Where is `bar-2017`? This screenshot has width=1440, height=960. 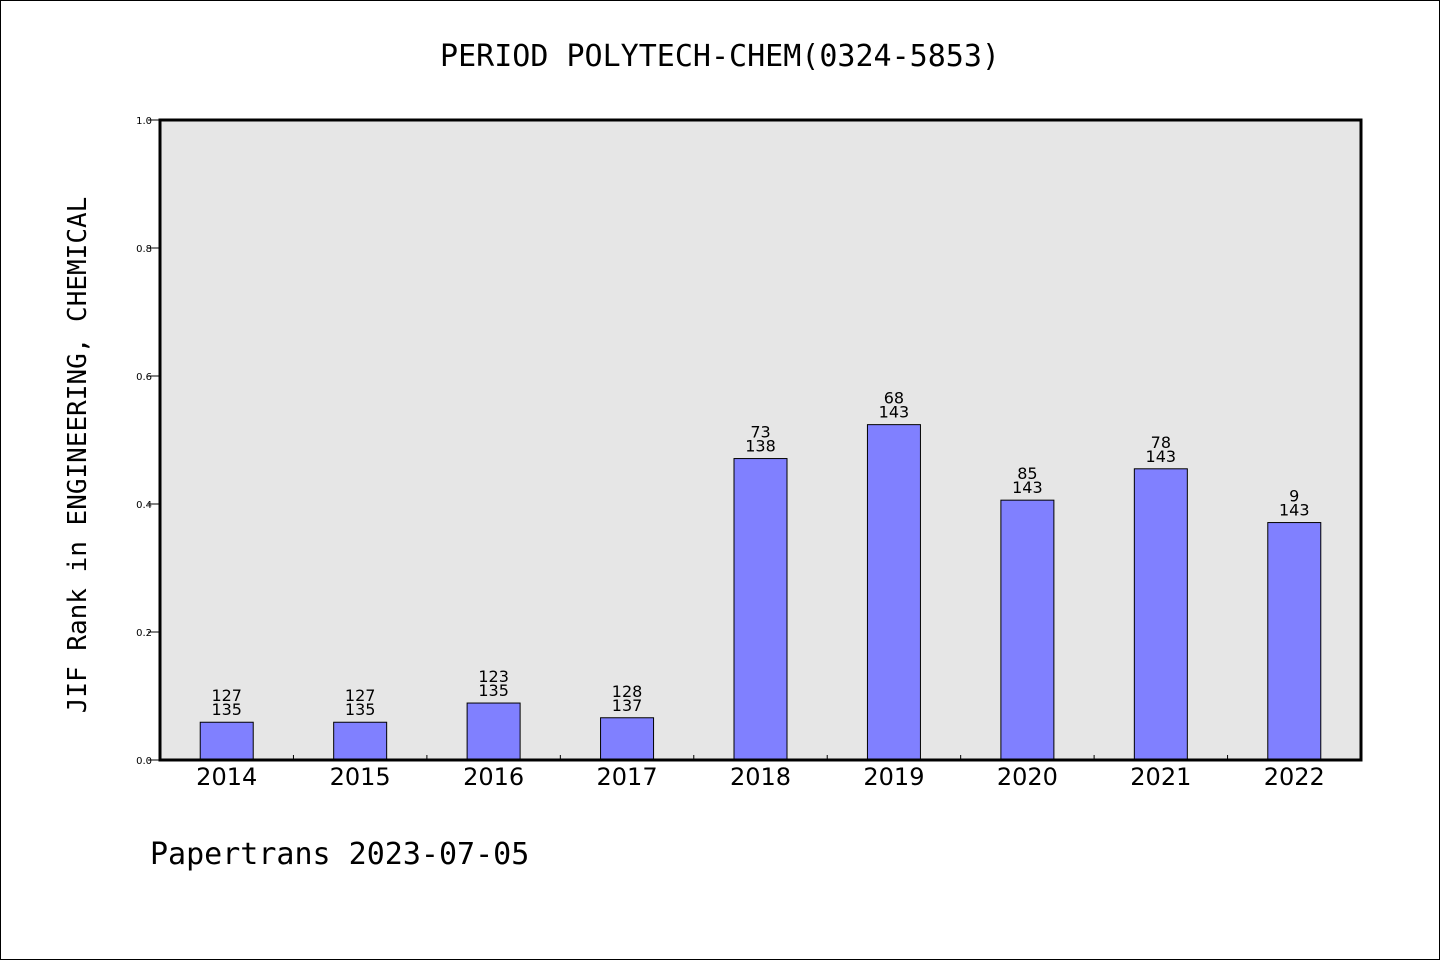
bar-2017 is located at coordinates (627, 739).